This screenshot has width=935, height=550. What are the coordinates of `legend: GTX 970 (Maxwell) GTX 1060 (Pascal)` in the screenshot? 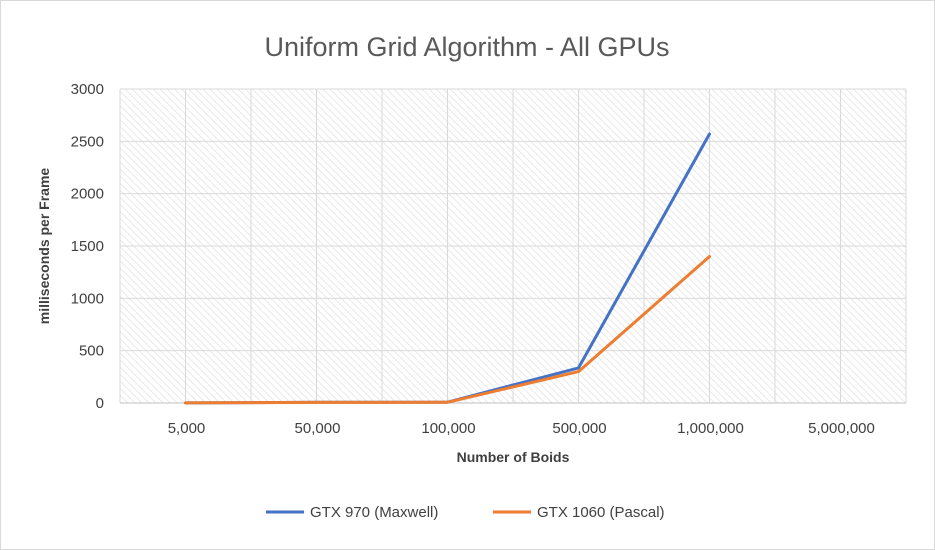 It's located at (465, 512).